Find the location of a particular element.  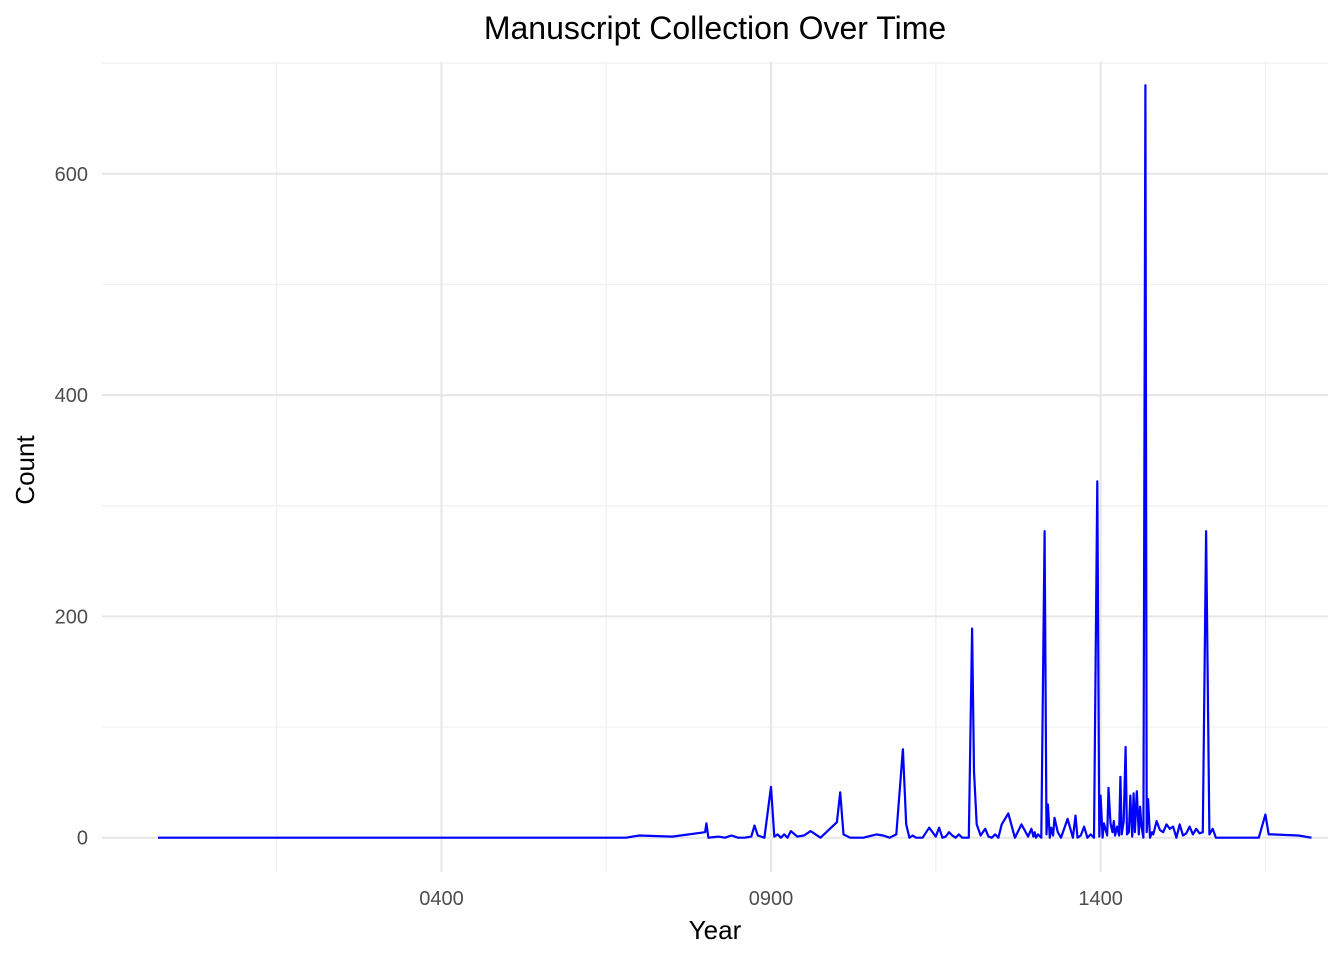

x-tick-label: 0900 is located at coordinates (771, 899).